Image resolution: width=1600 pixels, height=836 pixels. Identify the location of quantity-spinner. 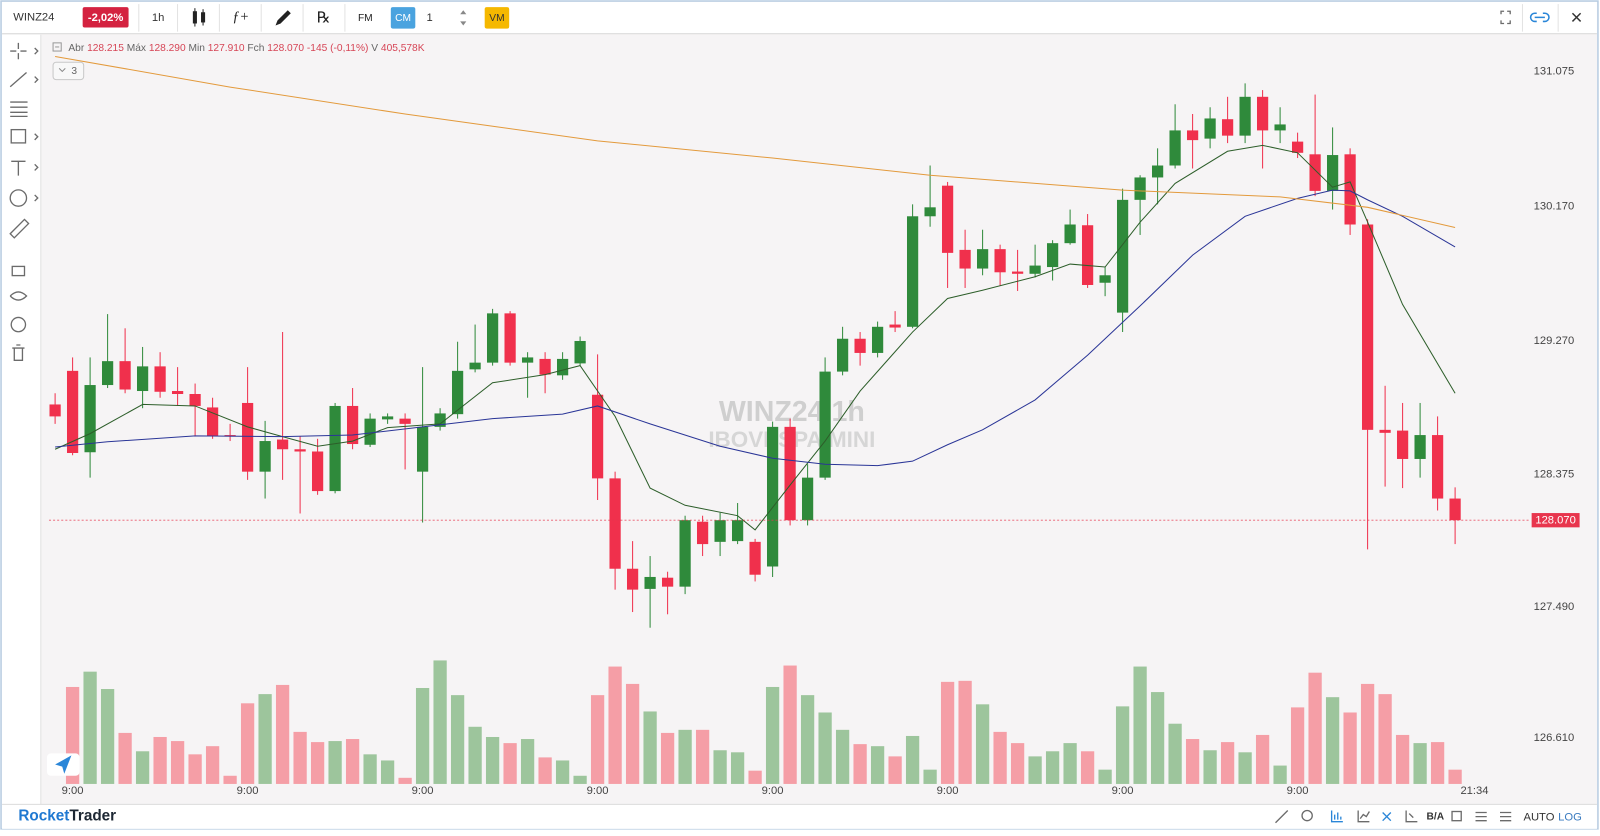
(463, 18).